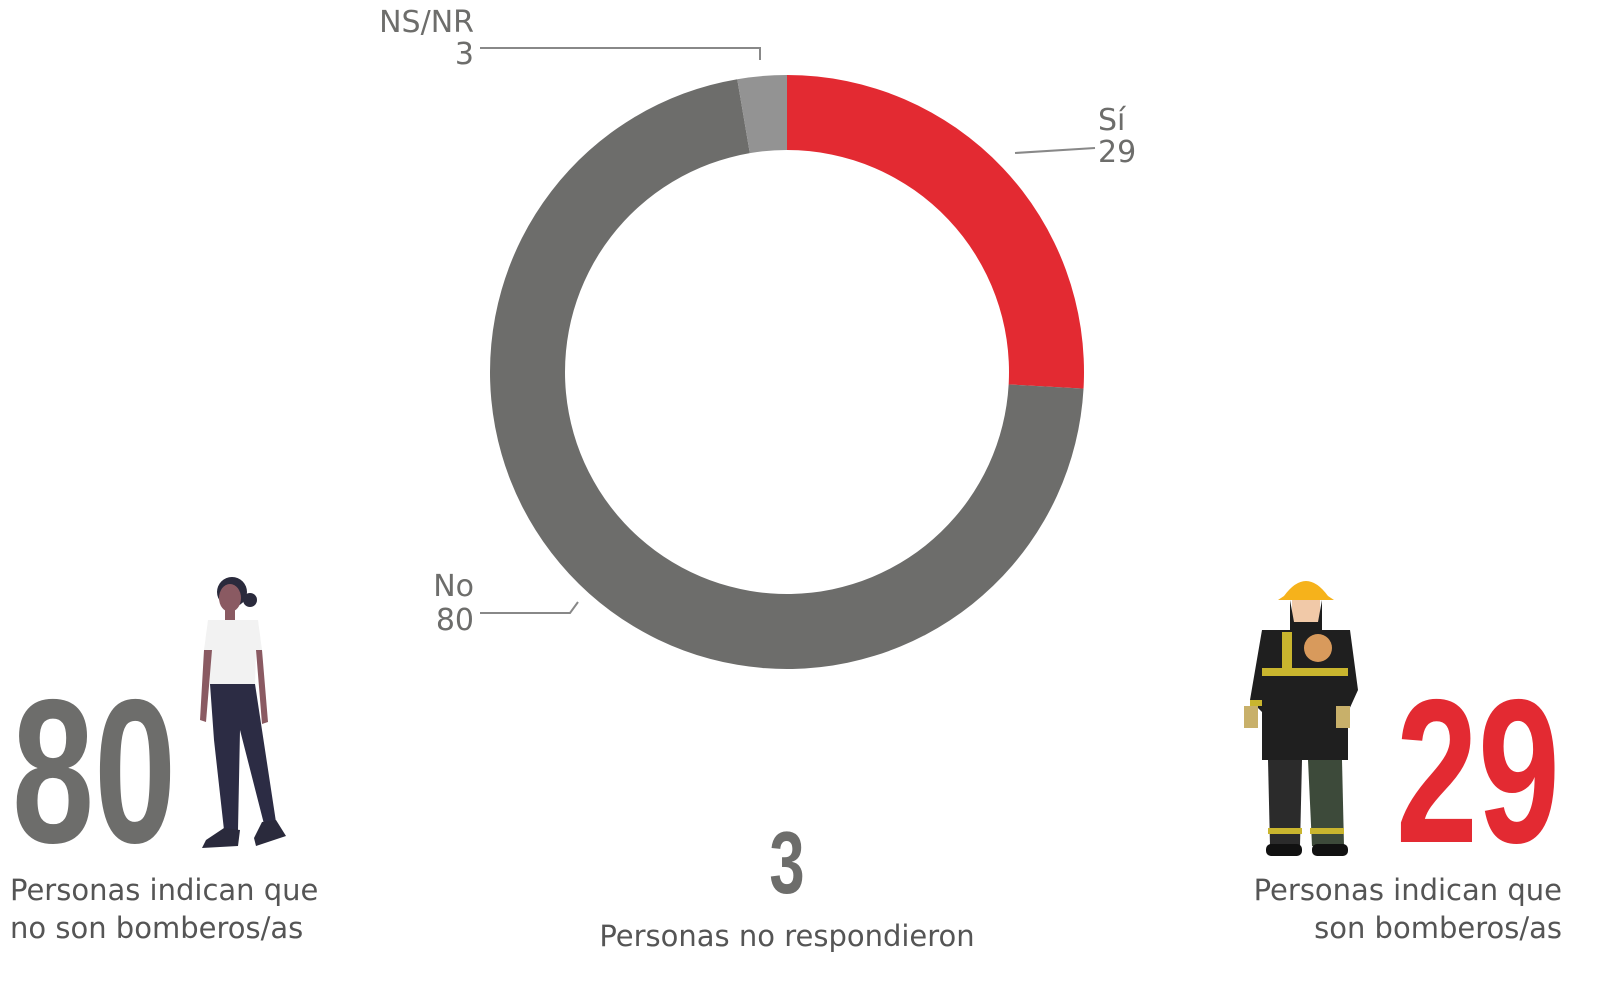 This screenshot has width=1619, height=984. Describe the element at coordinates (1438, 928) in the screenshot. I see `stat-caption: son bomberos/as` at that location.